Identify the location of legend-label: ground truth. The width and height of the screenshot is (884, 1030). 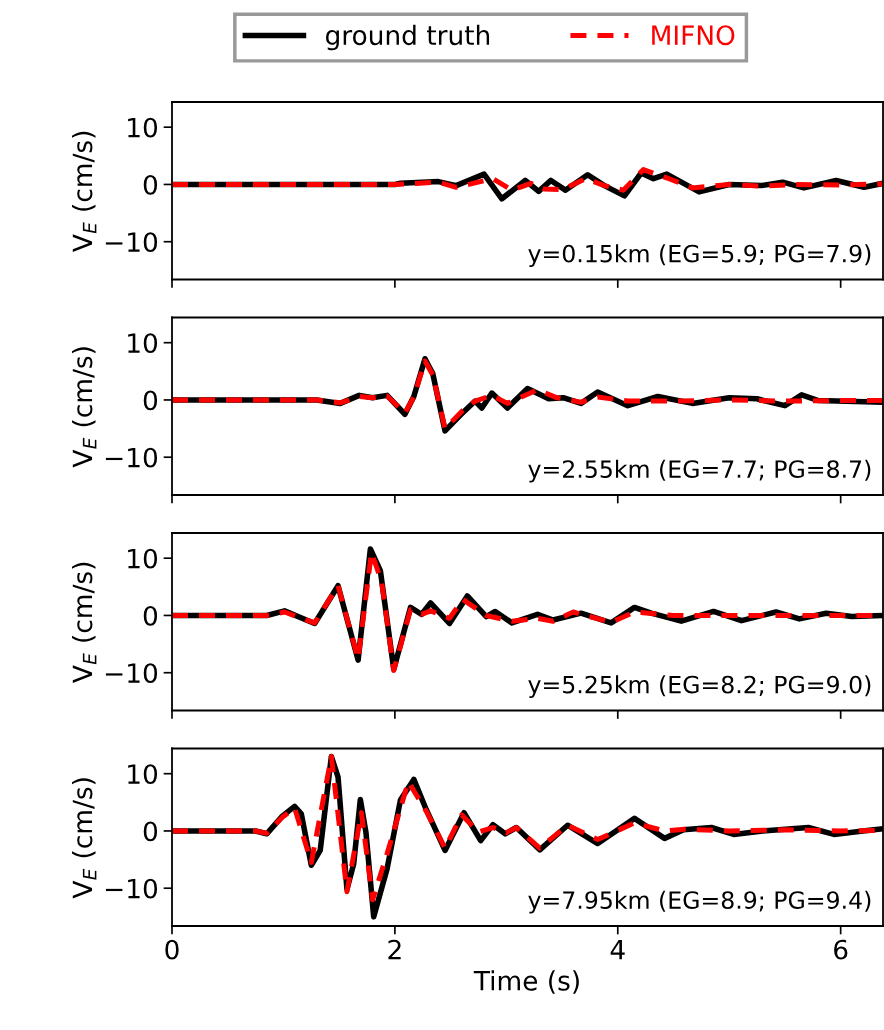
(408, 37).